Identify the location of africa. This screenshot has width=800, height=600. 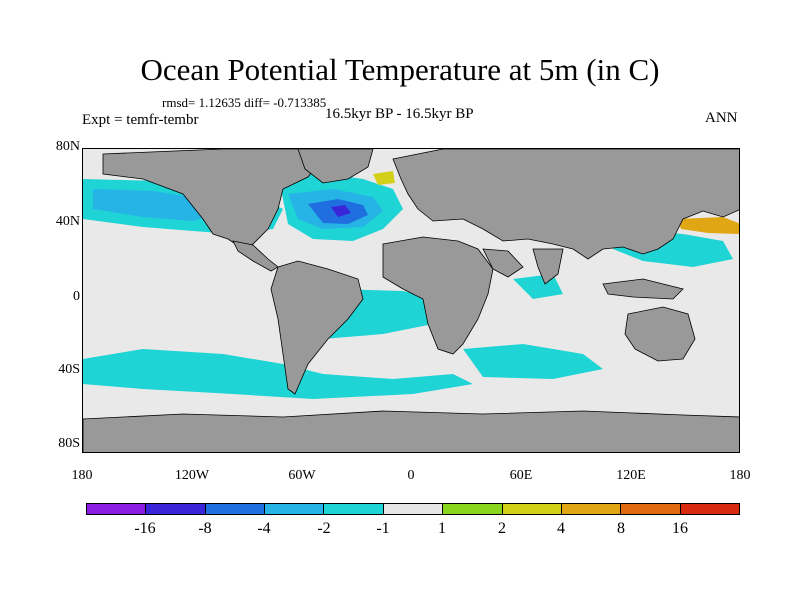
(438, 295).